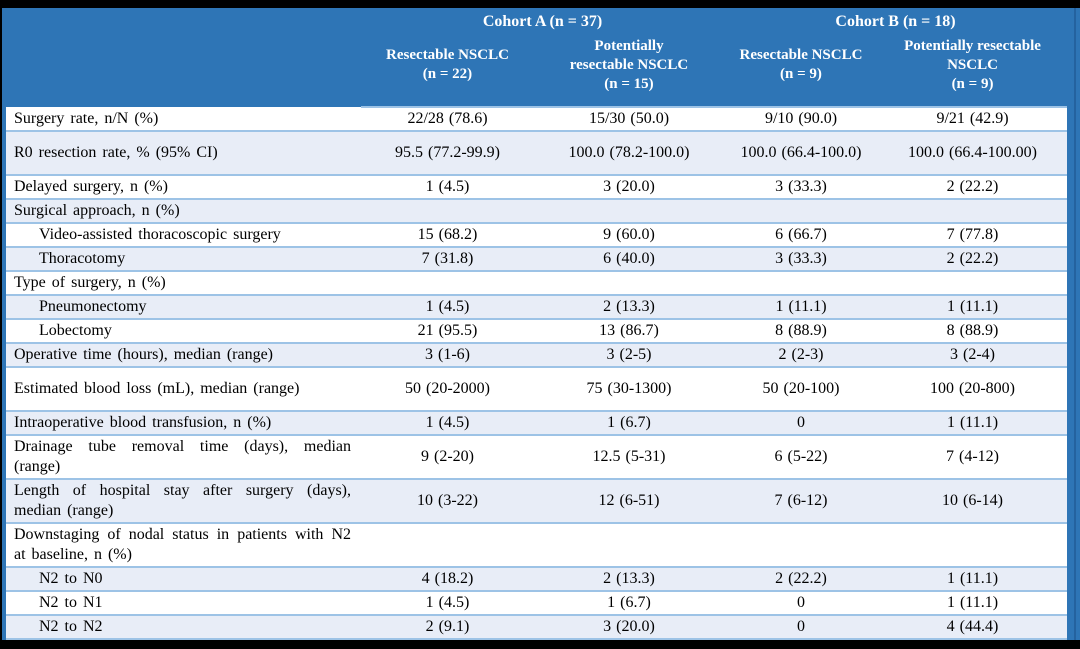 The width and height of the screenshot is (1080, 649). I want to click on cell-value: 9 (60.0), so click(629, 234).